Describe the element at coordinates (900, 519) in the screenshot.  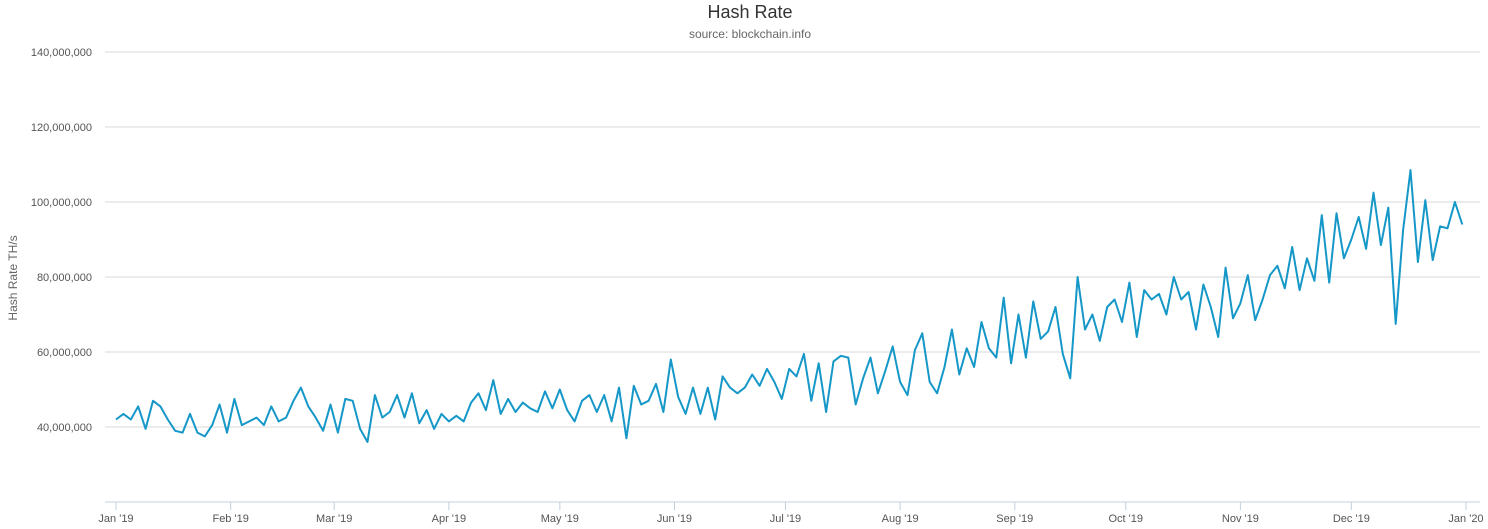
I see `x-tick-label: Aug '19` at that location.